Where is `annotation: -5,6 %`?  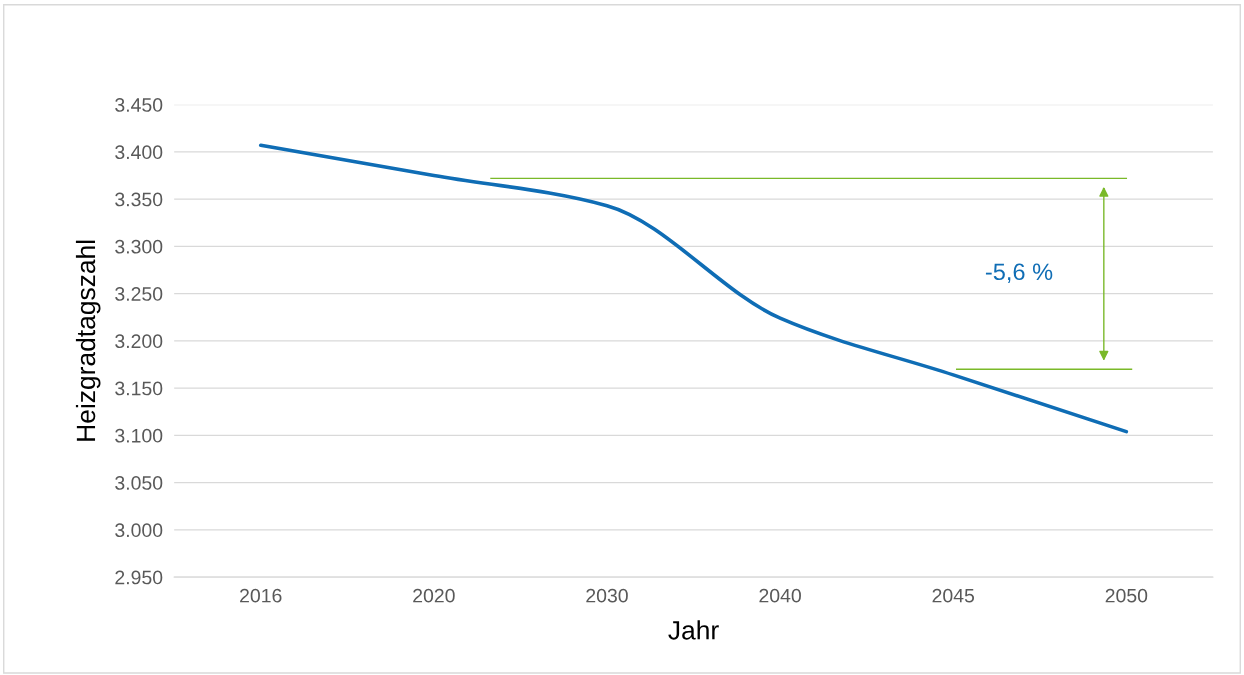
annotation: -5,6 % is located at coordinates (1019, 273).